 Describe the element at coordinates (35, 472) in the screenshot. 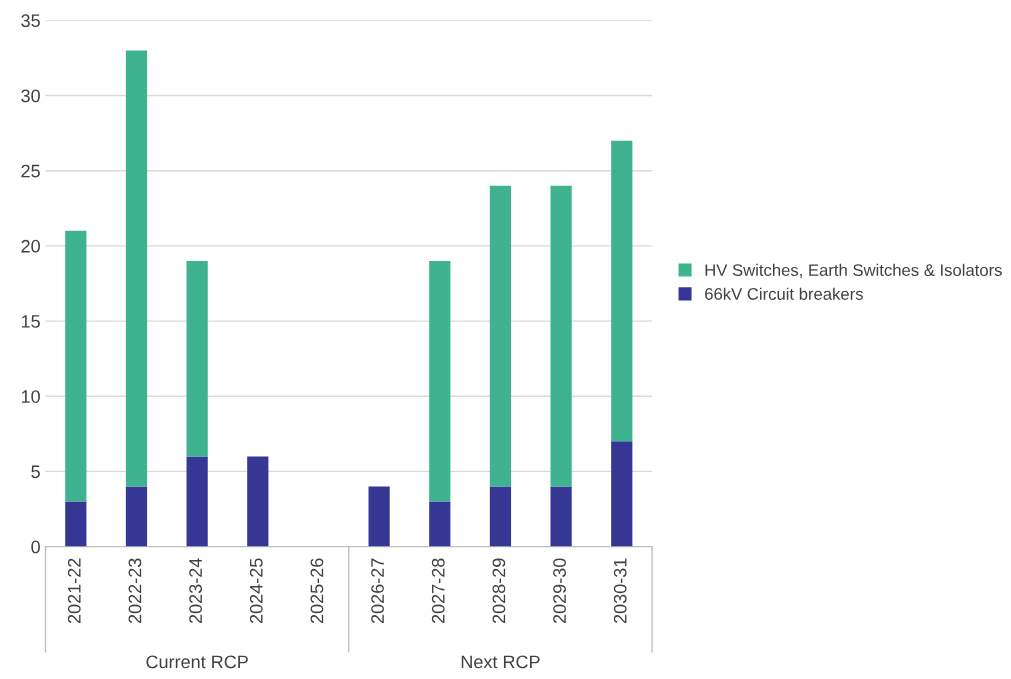

I see `y-tick-label: 5` at that location.